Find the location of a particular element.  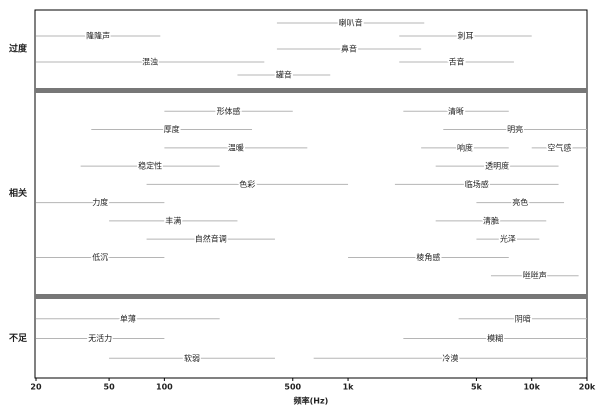

range-label: 明亮 is located at coordinates (515, 129).